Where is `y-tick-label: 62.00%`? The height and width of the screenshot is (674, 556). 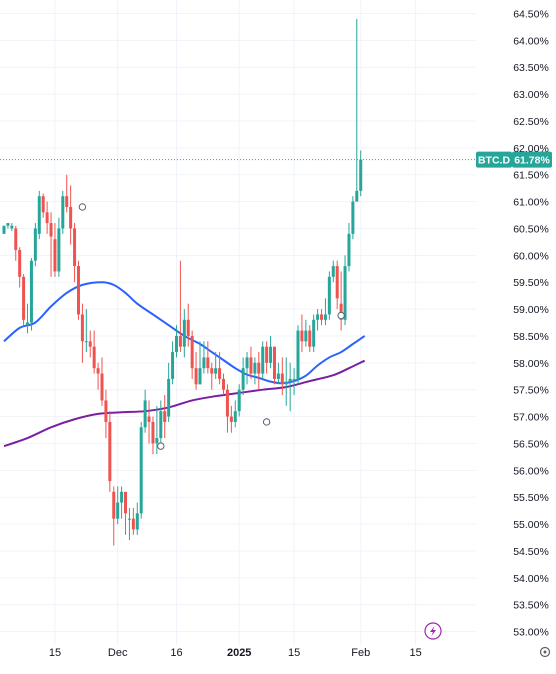 y-tick-label: 62.00% is located at coordinates (531, 149).